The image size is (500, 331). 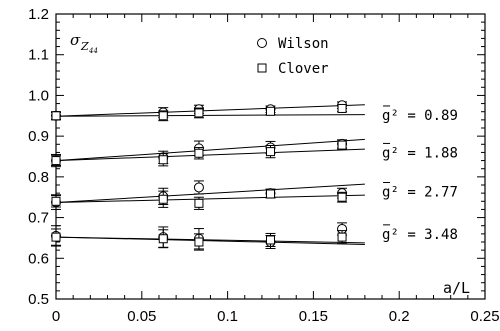 I want to click on legend-label-wilson: Wilson, so click(x=303, y=44).